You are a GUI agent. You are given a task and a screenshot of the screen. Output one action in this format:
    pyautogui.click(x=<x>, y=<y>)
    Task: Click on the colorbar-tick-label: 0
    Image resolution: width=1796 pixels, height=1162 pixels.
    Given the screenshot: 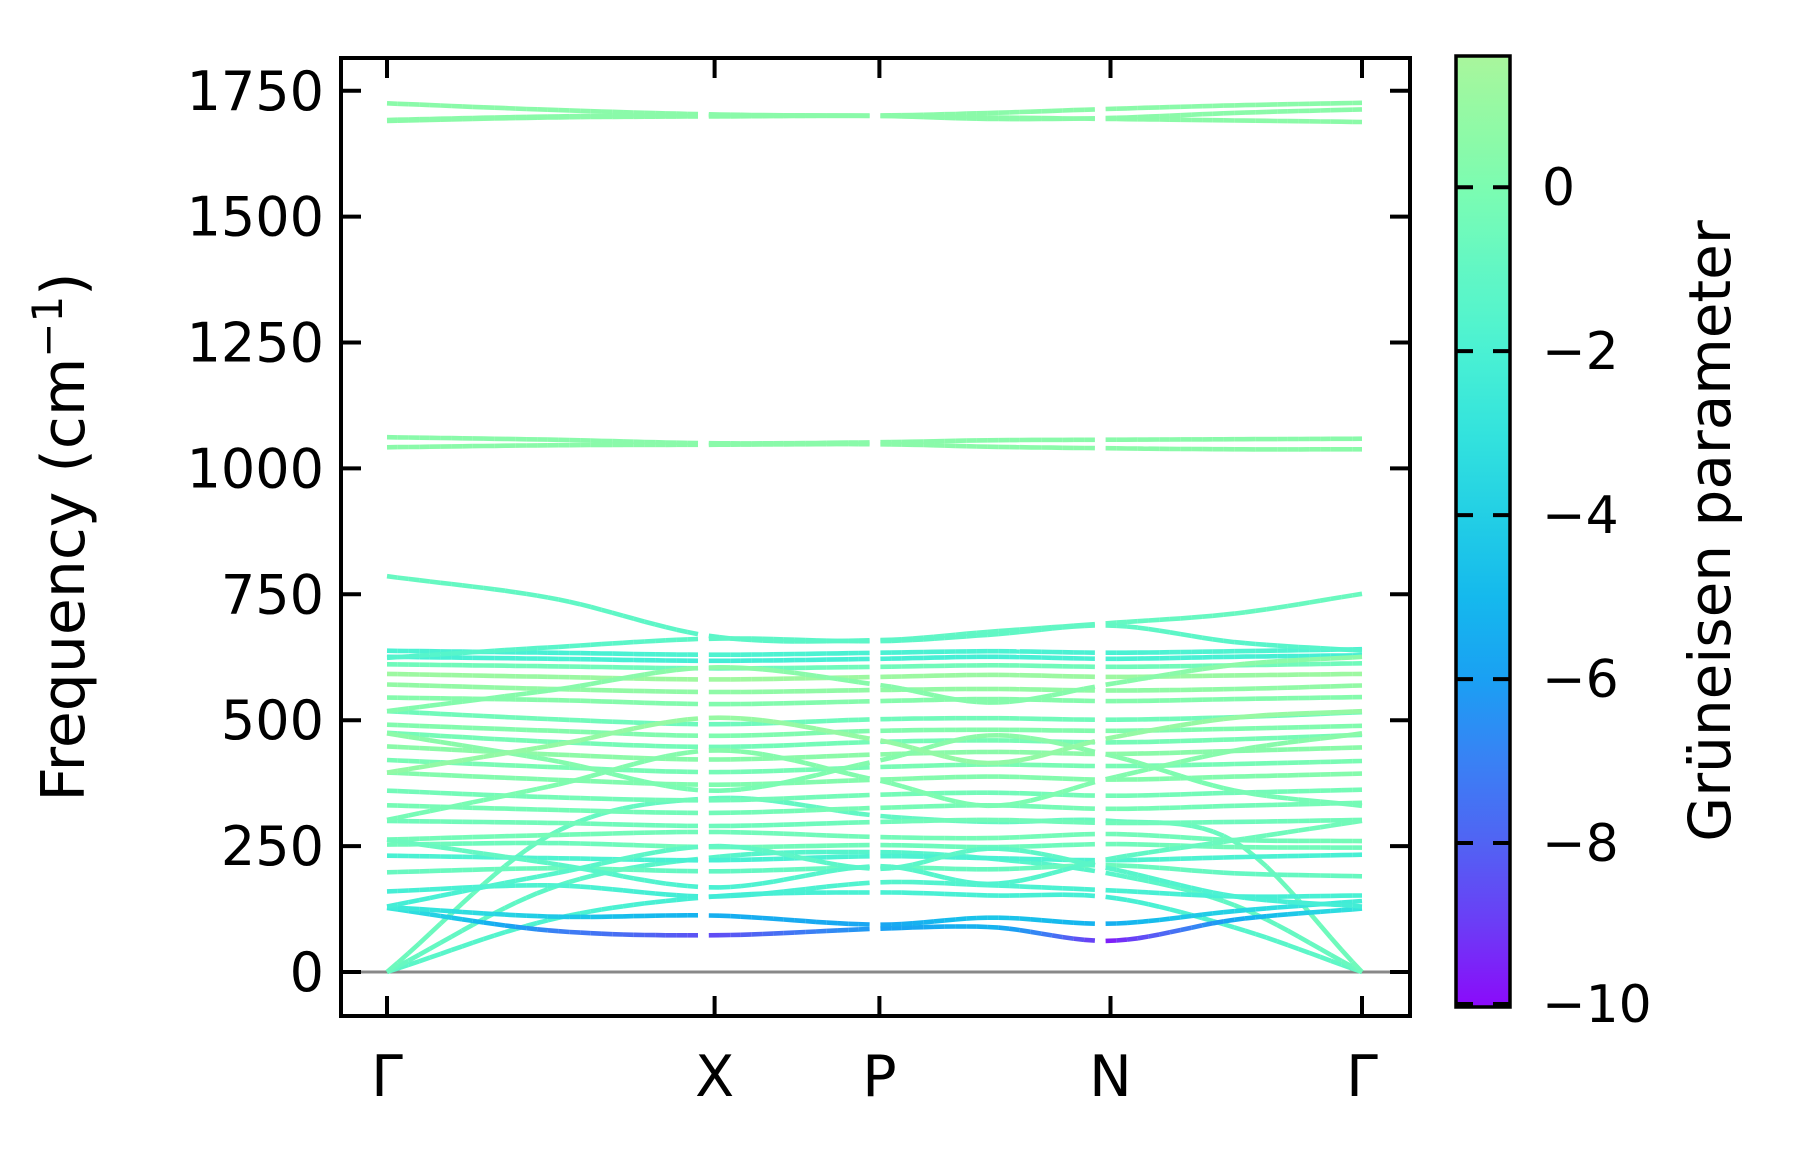 What is the action you would take?
    pyautogui.click(x=1558, y=188)
    